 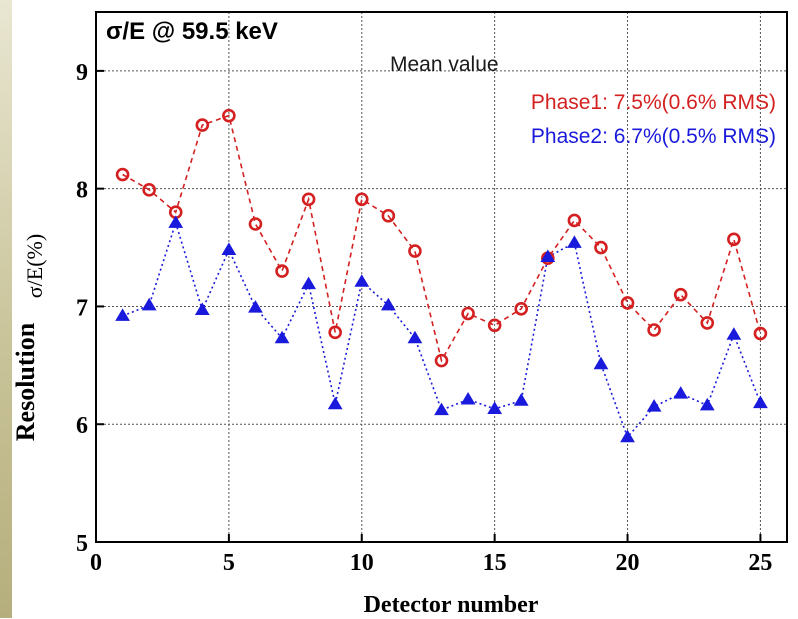 I want to click on legend-title: Mean value, so click(x=444, y=64).